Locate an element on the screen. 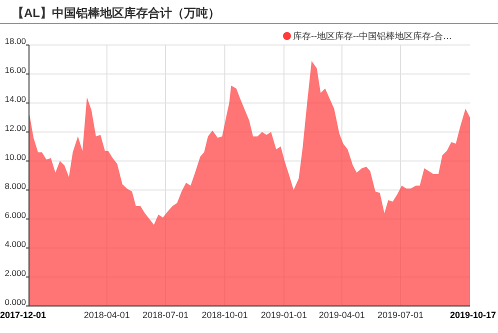 This screenshot has height=333, width=498. x-tick-label: 2018-10-01 is located at coordinates (225, 315).